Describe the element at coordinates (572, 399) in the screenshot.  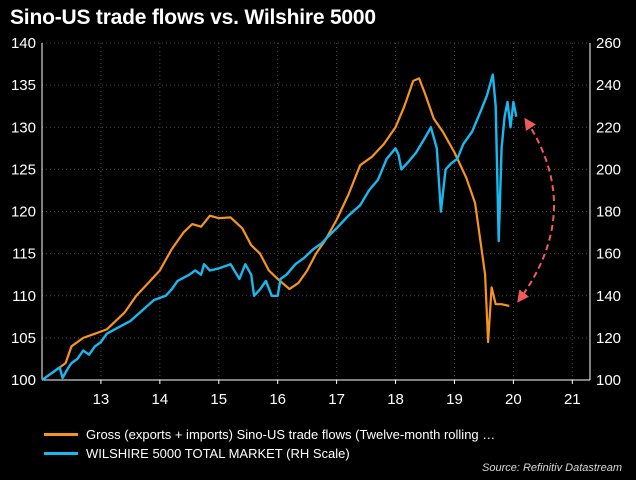
I see `x-tick-label: 21` at that location.